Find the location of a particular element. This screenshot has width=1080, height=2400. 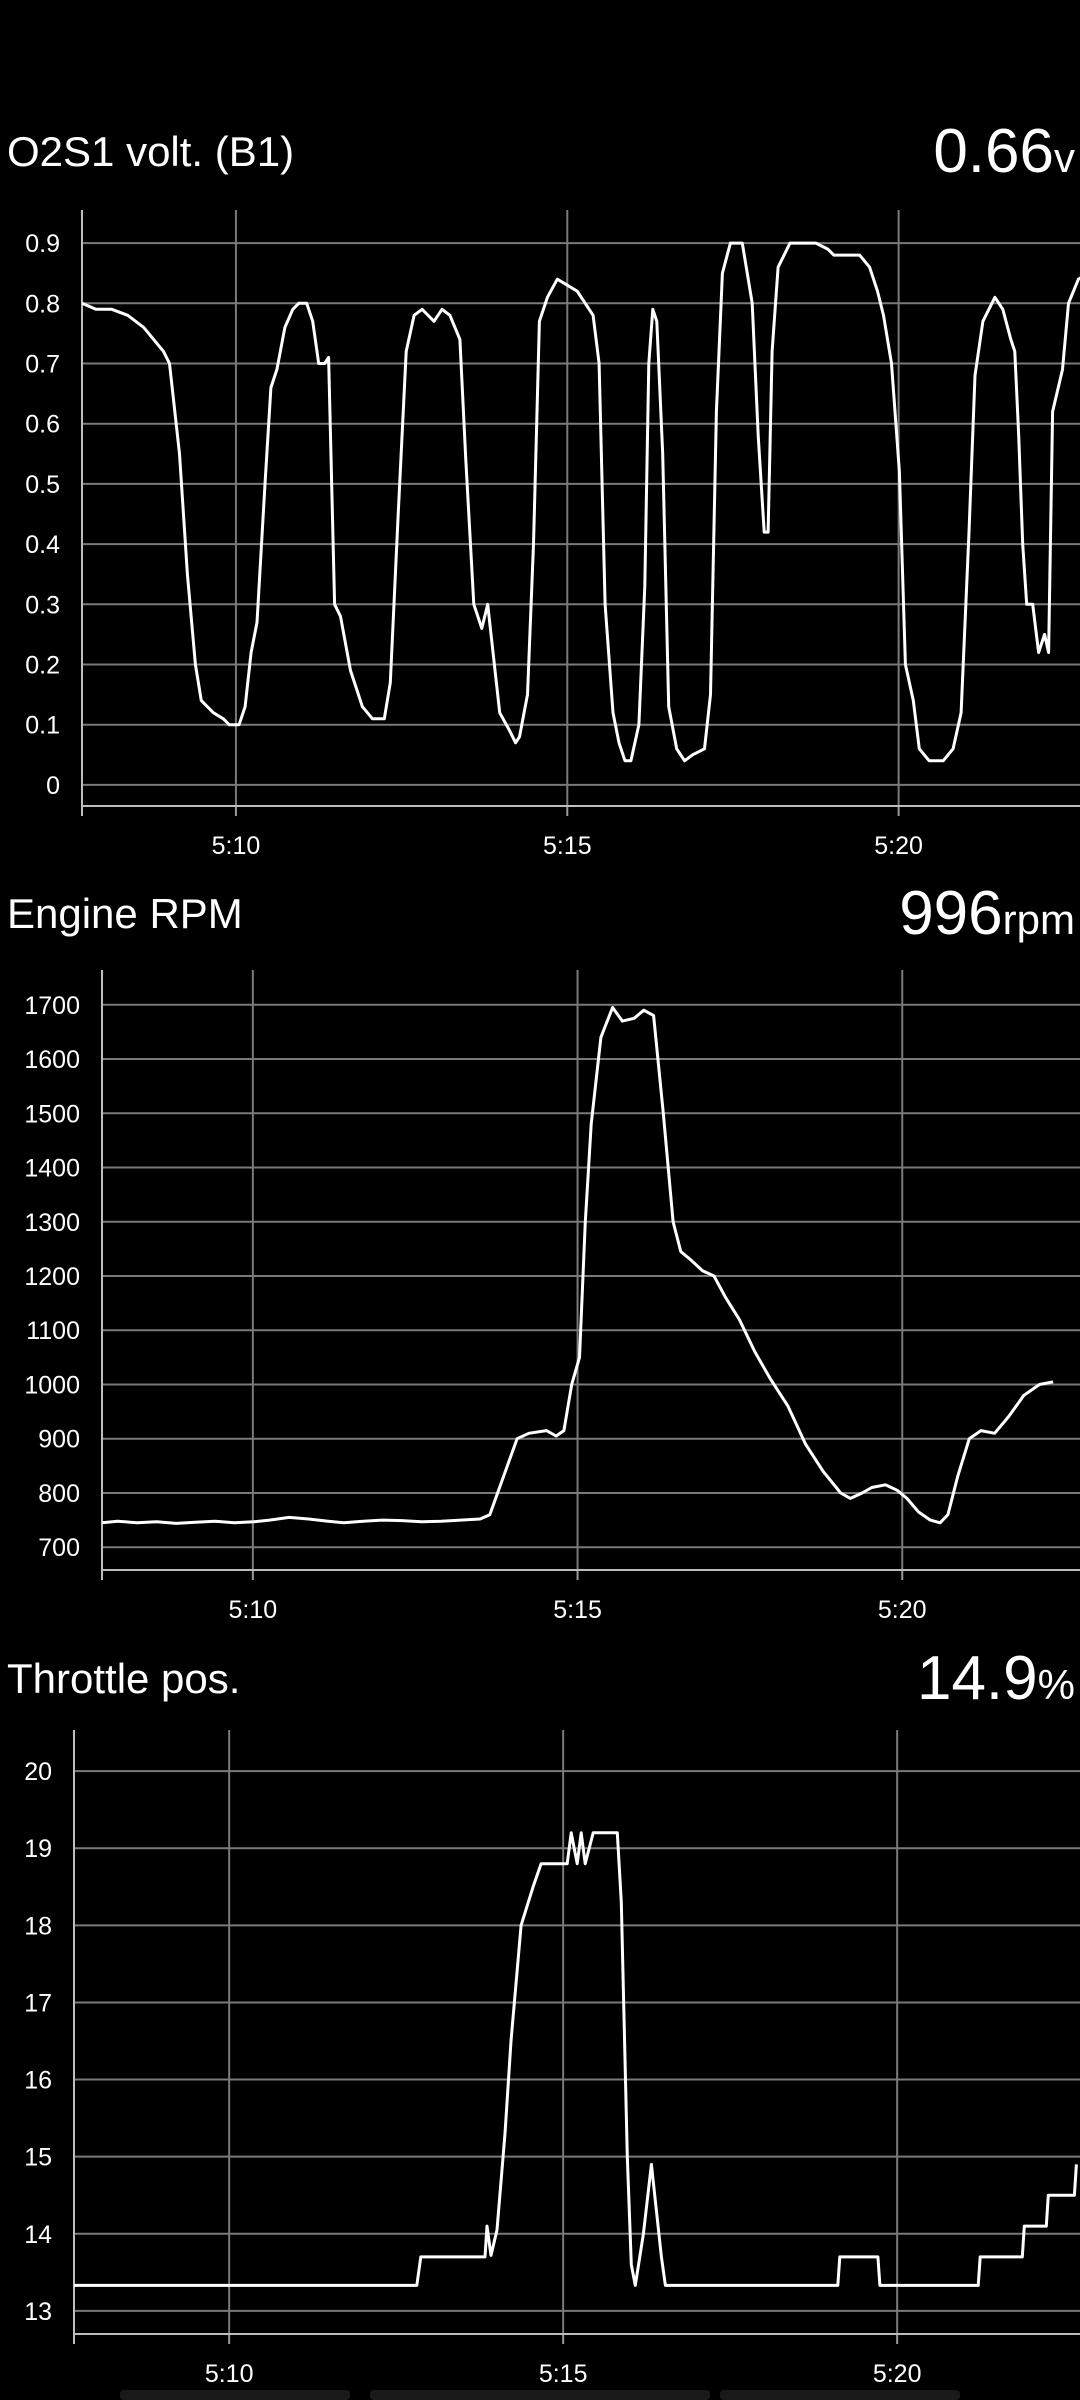

rpm-y-tick-label: 1100 is located at coordinates (53, 1331).